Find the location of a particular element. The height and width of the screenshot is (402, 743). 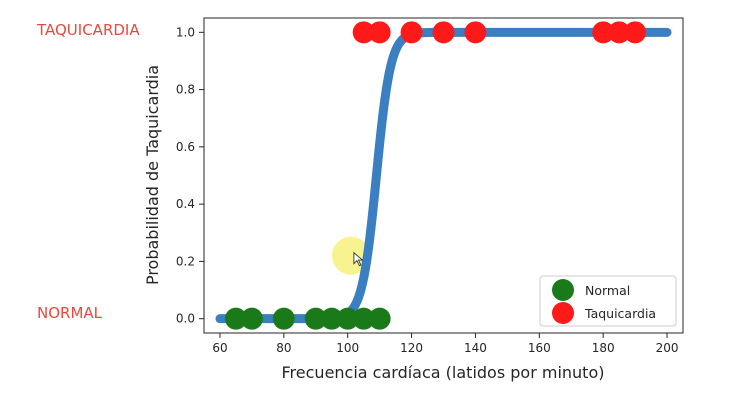

normal-annotation: NORMAL is located at coordinates (70, 313).